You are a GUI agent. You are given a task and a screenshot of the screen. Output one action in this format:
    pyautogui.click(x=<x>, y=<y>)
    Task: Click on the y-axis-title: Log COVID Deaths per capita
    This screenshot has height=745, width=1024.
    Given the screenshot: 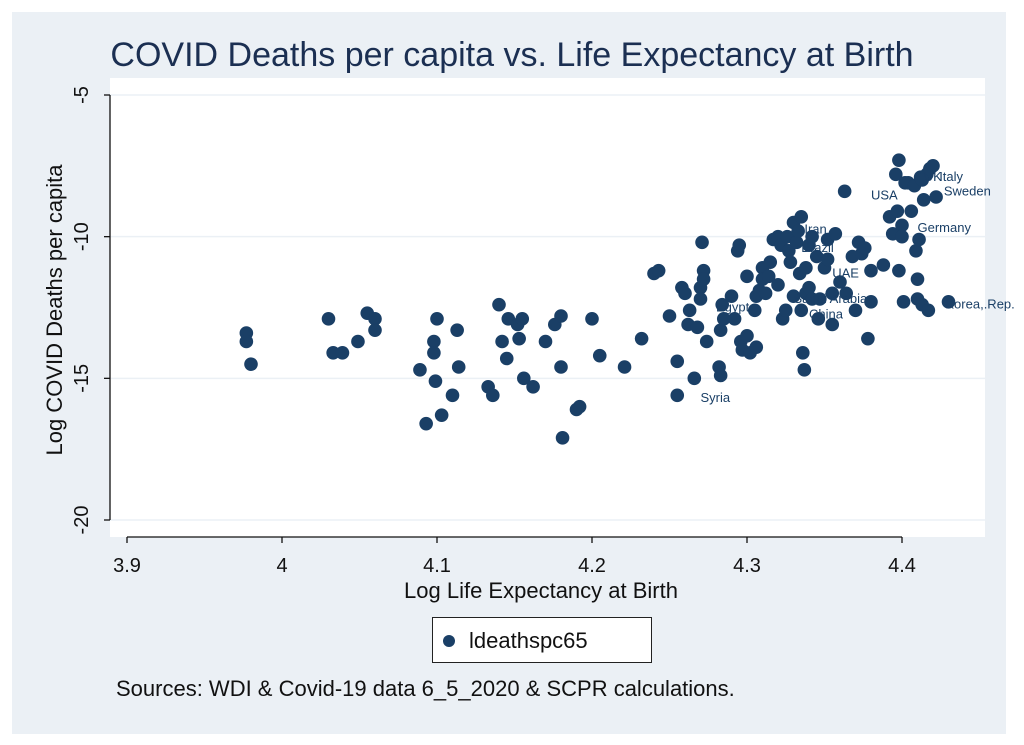 What is the action you would take?
    pyautogui.click(x=54, y=310)
    